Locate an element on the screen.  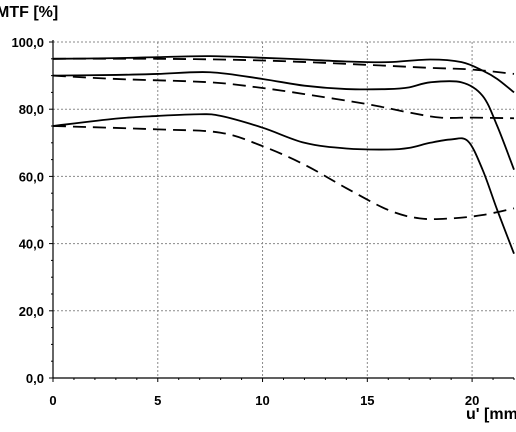
x-tick-label: 5 is located at coordinates (157, 400).